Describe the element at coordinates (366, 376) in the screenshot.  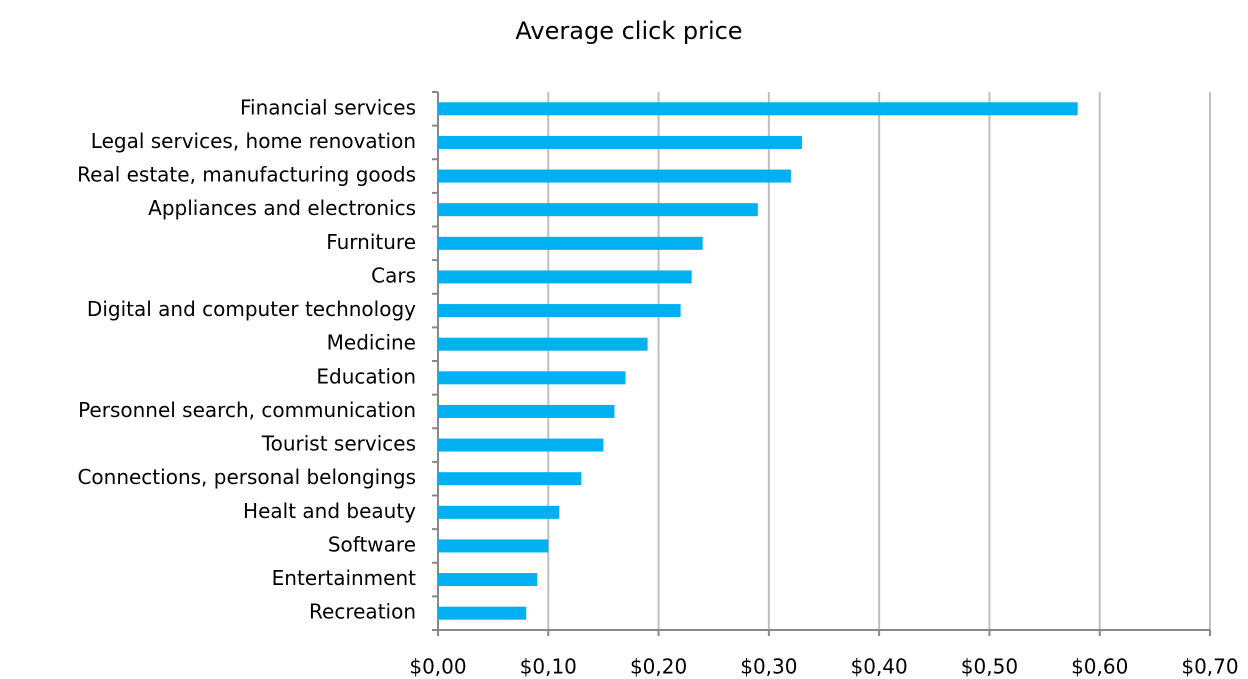
I see `y-tick-label: Education` at that location.